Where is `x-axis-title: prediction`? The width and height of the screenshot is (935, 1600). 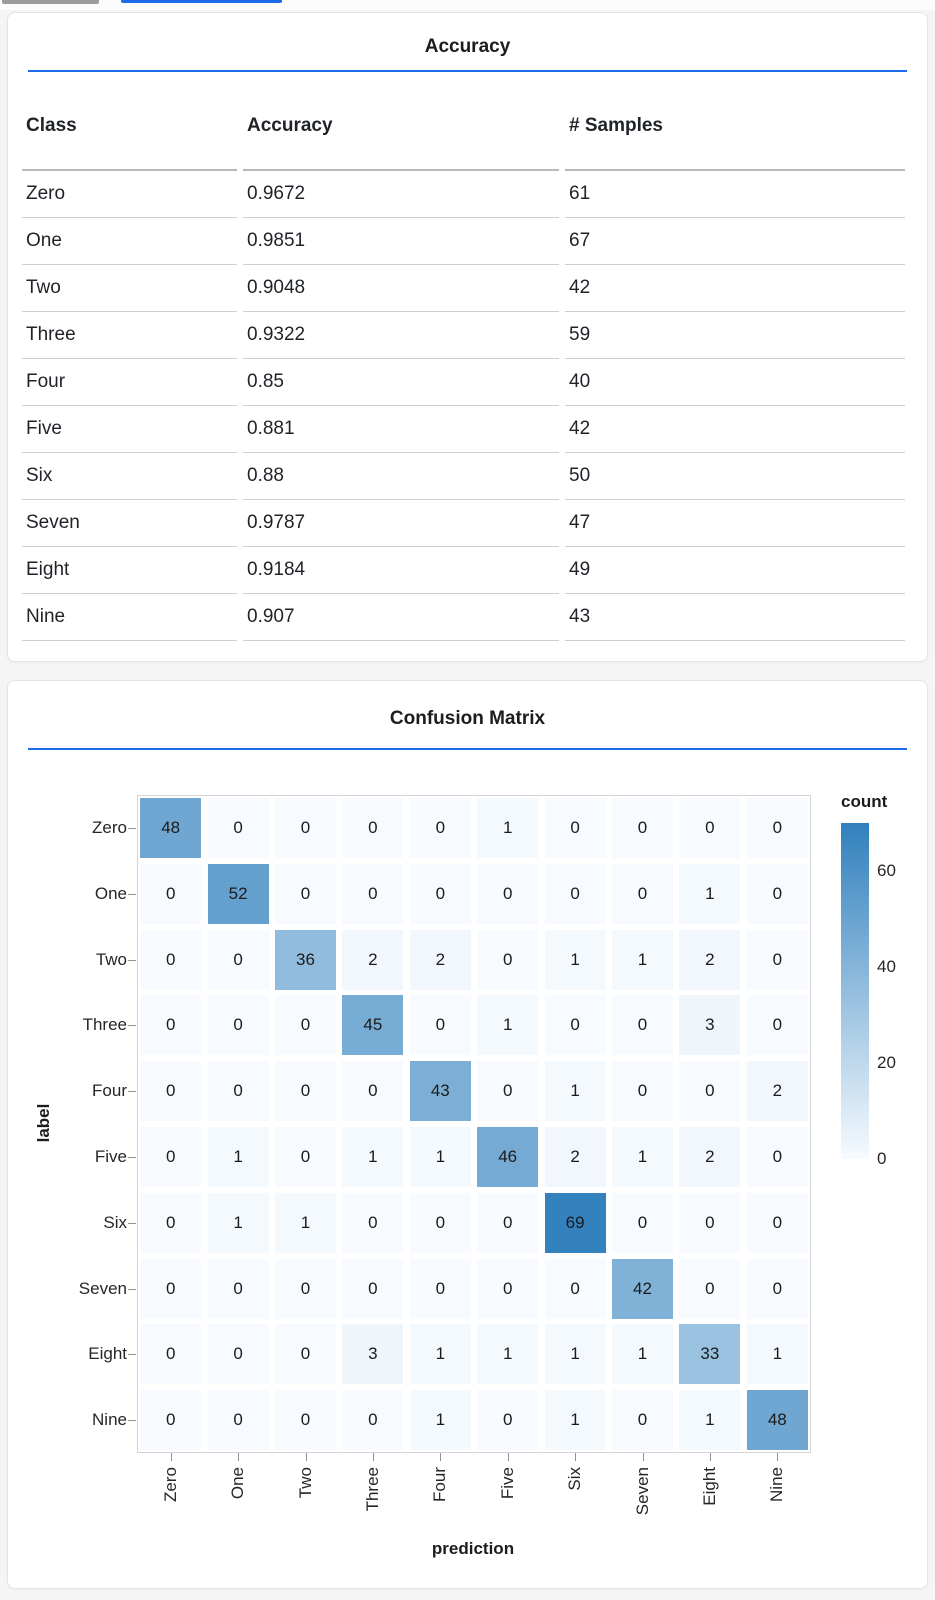
x-axis-title: prediction is located at coordinates (473, 1548).